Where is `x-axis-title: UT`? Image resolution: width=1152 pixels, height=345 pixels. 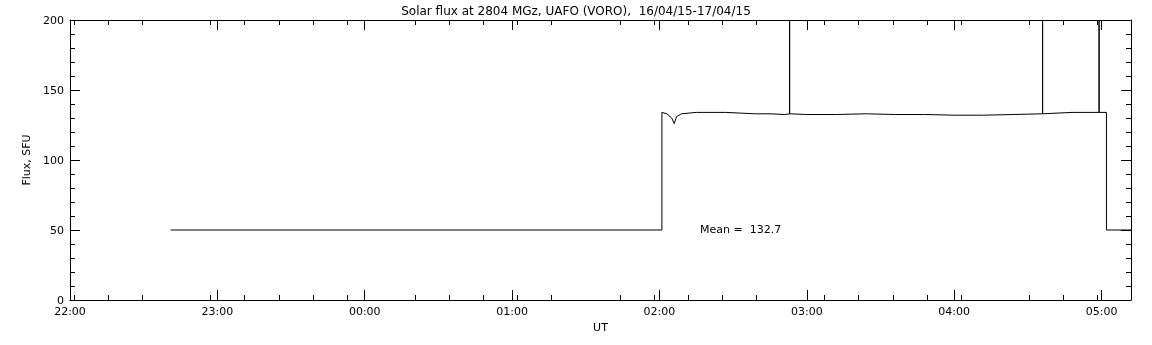
x-axis-title: UT is located at coordinates (601, 327).